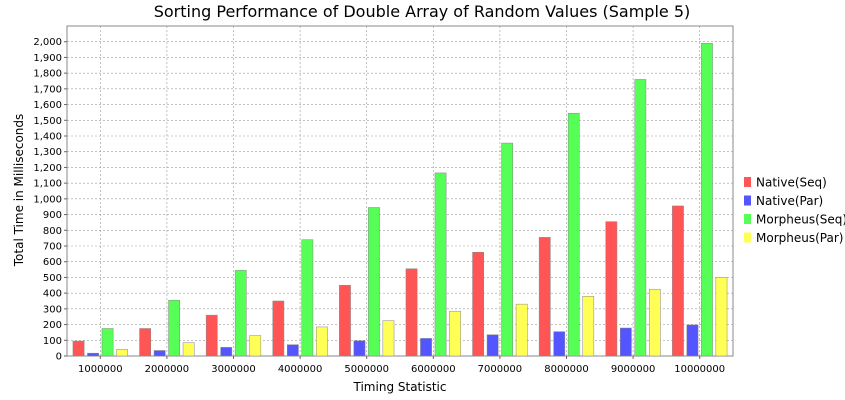 The width and height of the screenshot is (845, 400). What do you see at coordinates (47, 121) in the screenshot?
I see `y-tick-label: 1,500` at bounding box center [47, 121].